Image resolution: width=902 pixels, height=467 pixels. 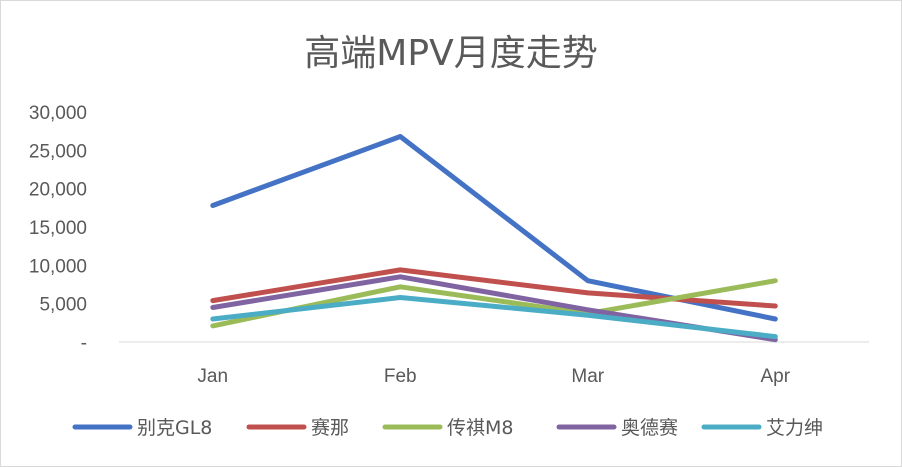 I want to click on y-tick-label: 20,000, so click(x=58, y=190).